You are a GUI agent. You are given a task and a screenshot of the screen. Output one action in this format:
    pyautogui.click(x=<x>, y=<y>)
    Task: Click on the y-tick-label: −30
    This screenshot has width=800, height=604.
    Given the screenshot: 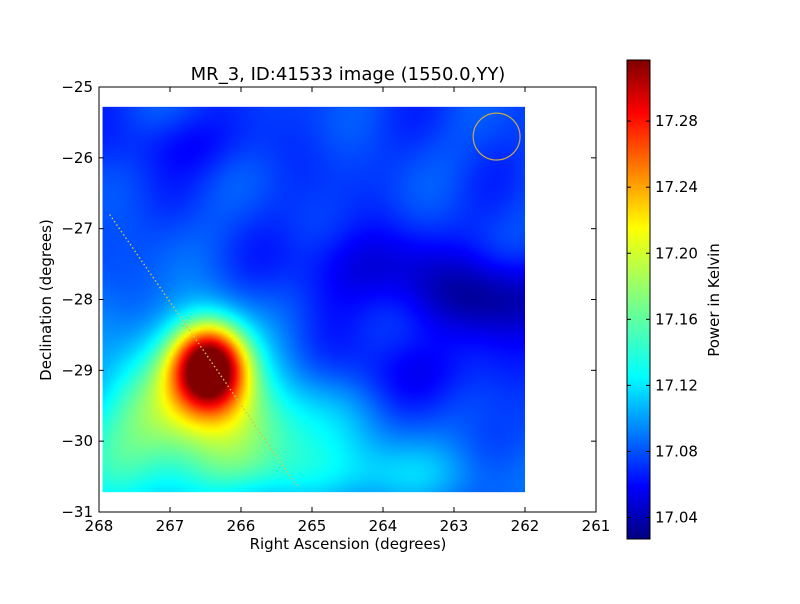 What is the action you would take?
    pyautogui.click(x=77, y=441)
    